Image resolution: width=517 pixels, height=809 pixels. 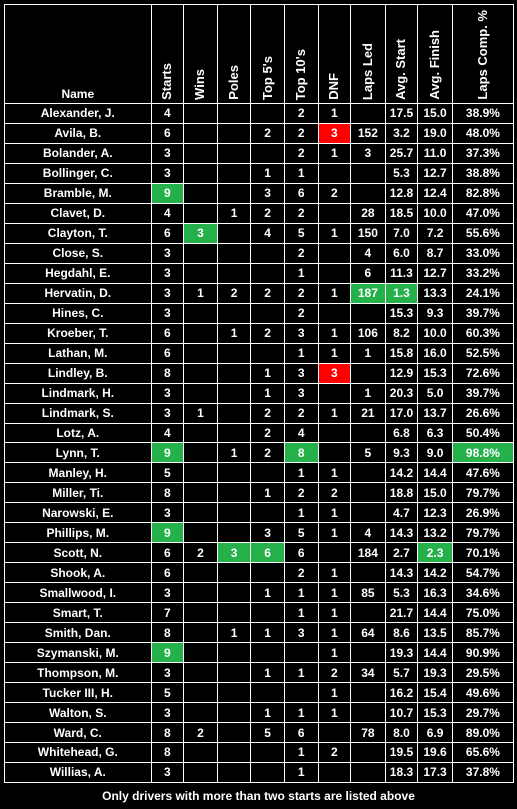 I want to click on table-row: Walton, S. 3 1 1 1 10.7 15.3 29.7%, so click(x=259, y=713).